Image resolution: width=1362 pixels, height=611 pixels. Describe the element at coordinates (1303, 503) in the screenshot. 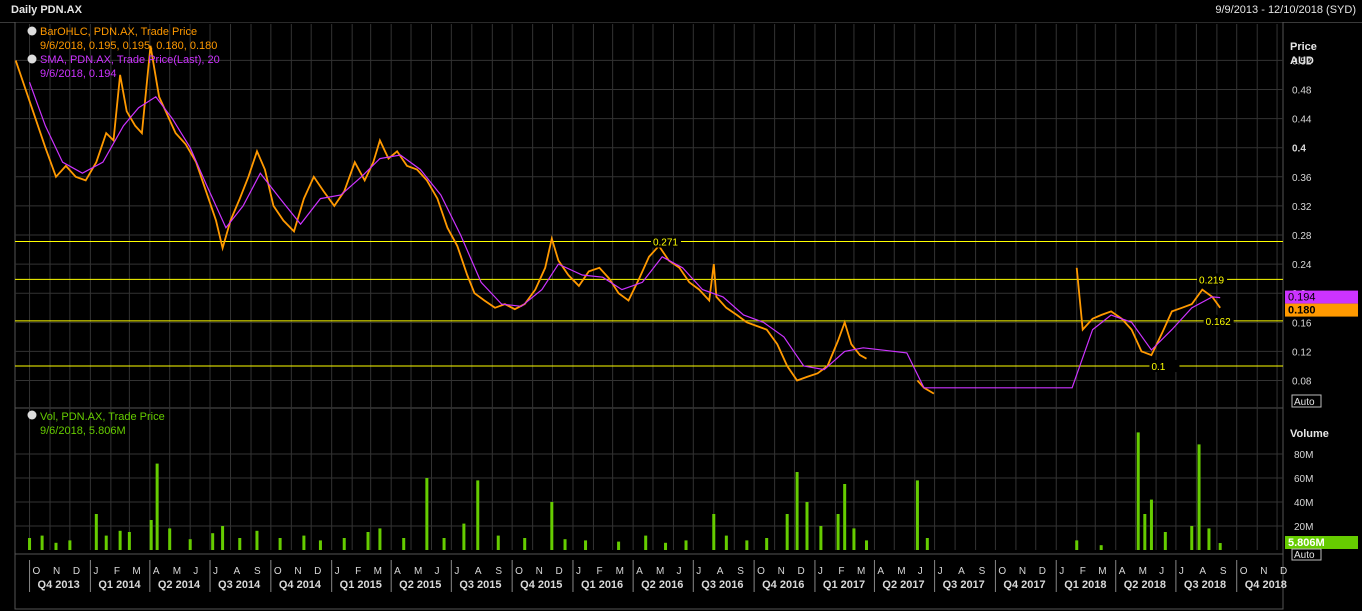

I see `volume-tick-label: 40M` at that location.